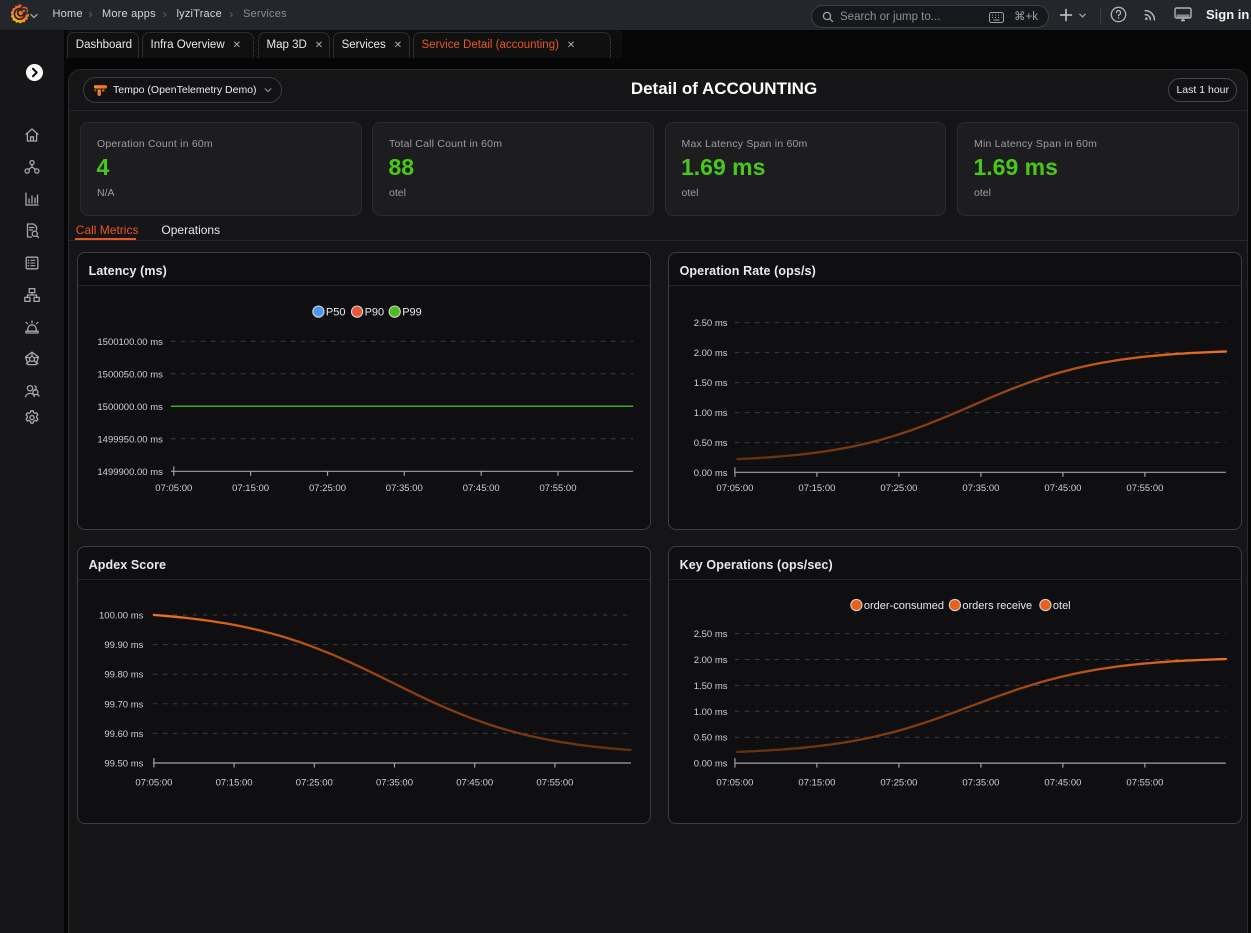  I want to click on svg-text: 99.50 ms, so click(123, 764).